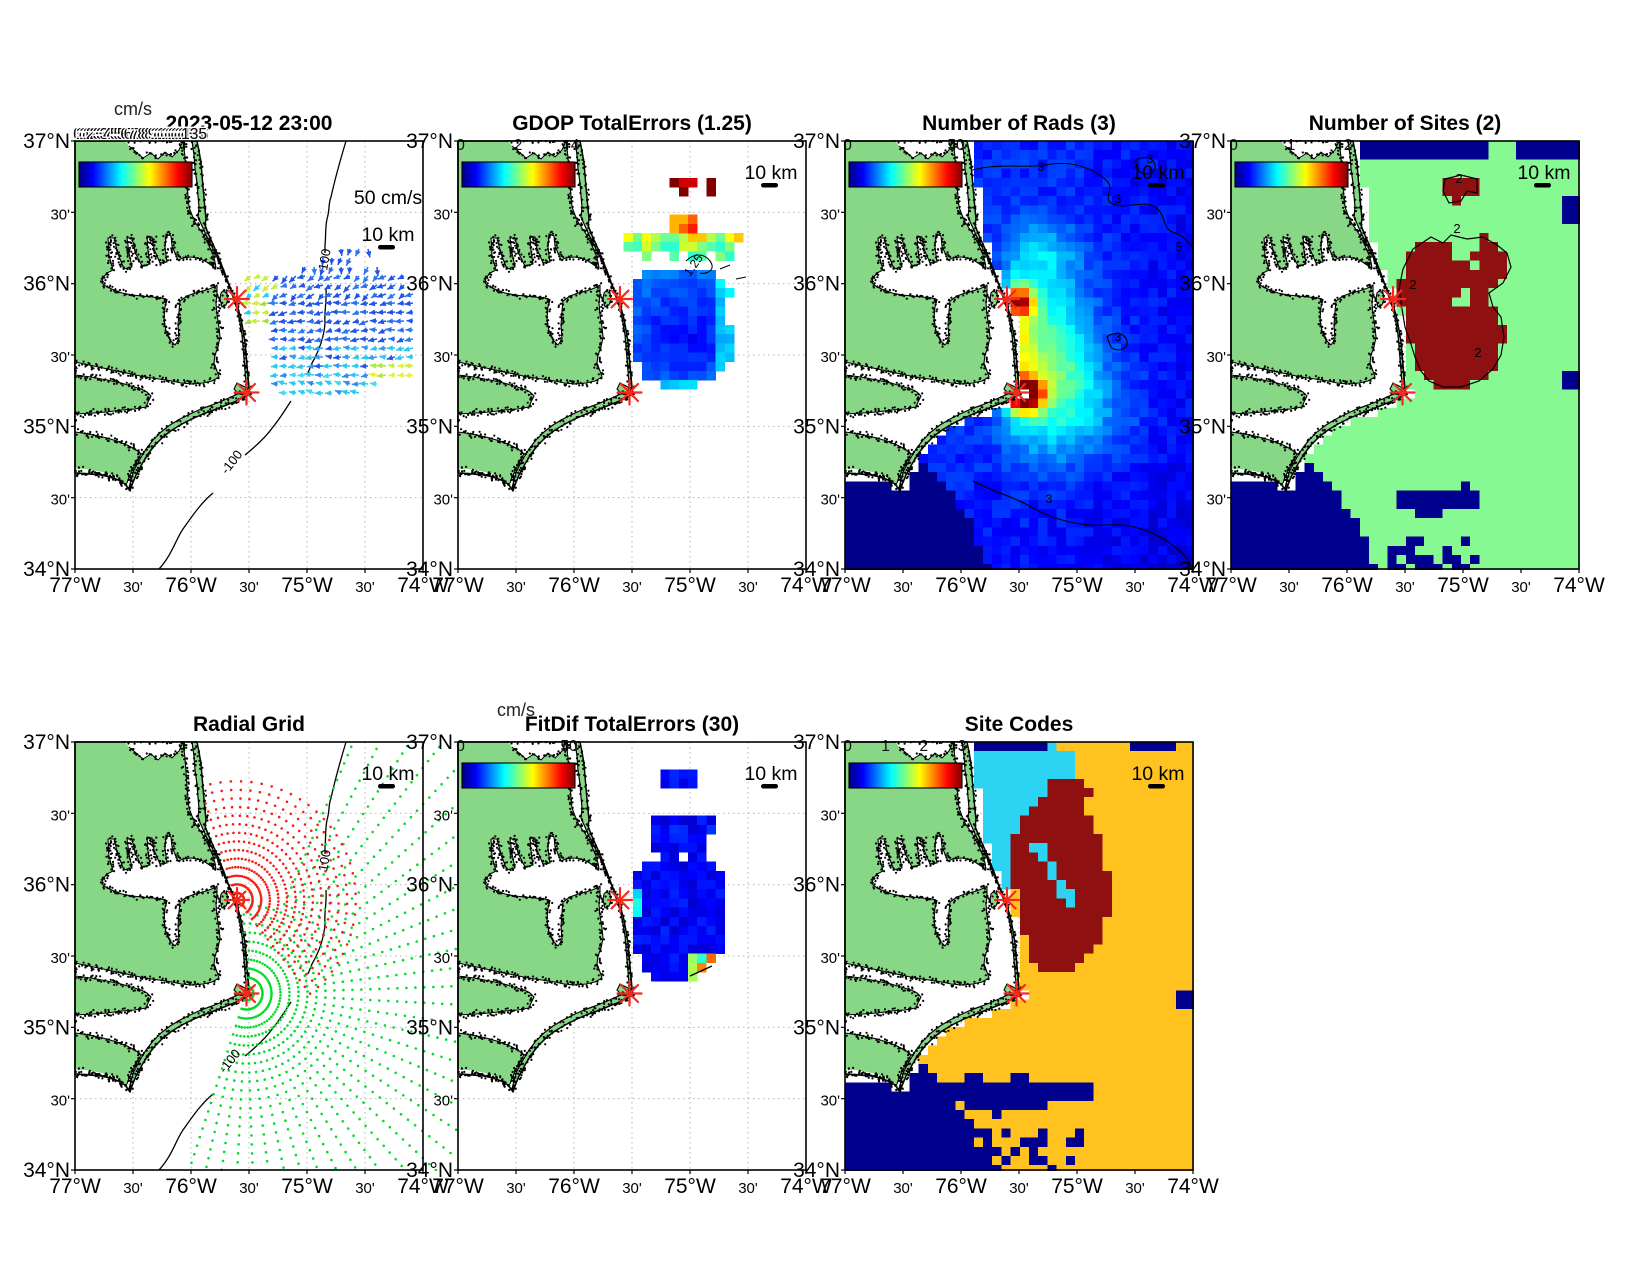 This screenshot has height=1275, width=1650. I want to click on svg-text: 131, so click(192, 134).